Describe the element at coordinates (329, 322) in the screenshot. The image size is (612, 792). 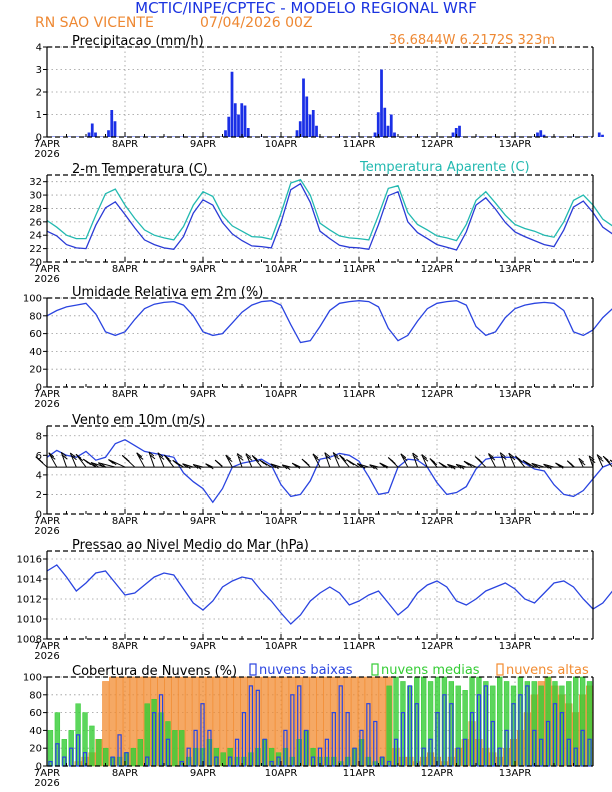
I see `series-line-humidity` at that location.